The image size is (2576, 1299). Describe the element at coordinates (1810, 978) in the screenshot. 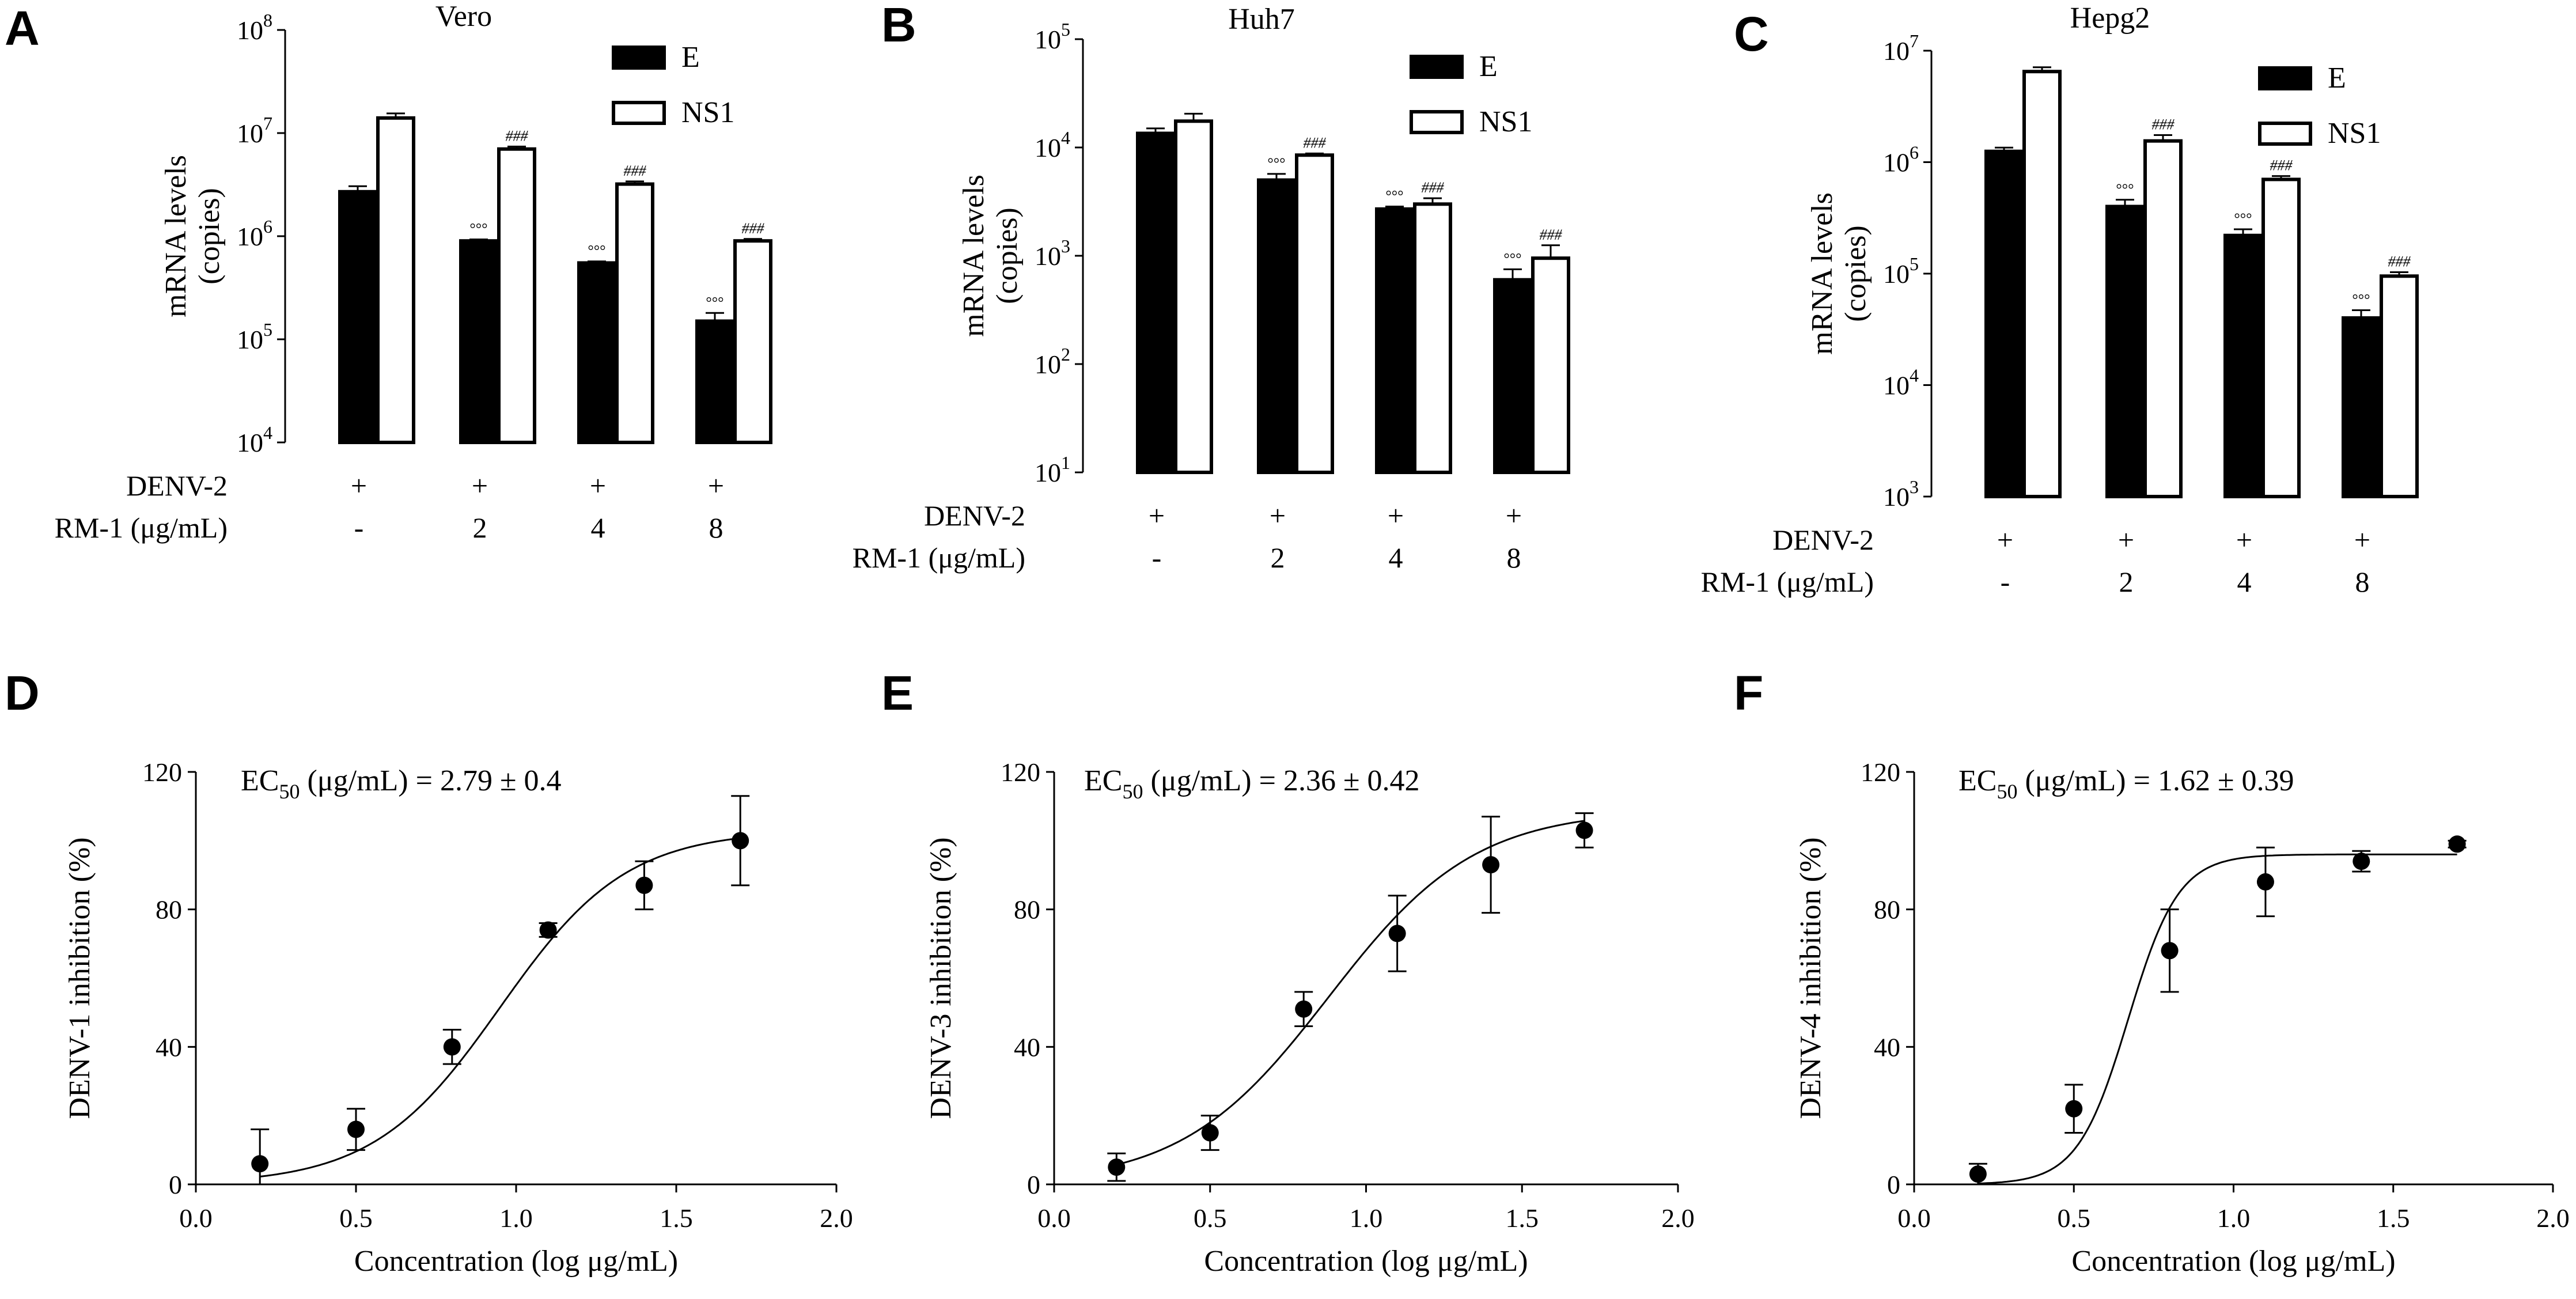

I see `y-axis-label: DENV-4 inhibition (%)` at that location.